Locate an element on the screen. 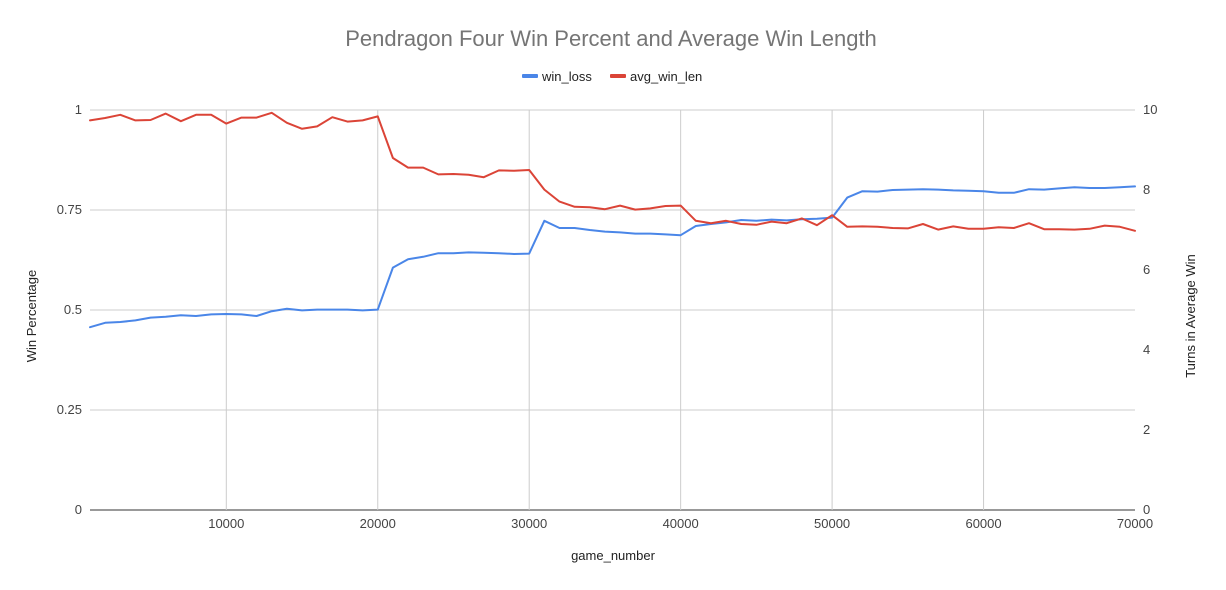 This screenshot has height=590, width=1226. x-tick-label: 70000 is located at coordinates (1135, 523).